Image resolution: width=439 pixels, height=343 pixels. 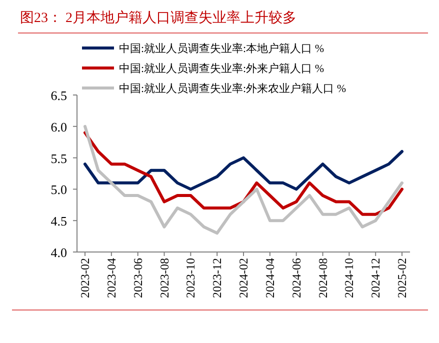 I want to click on x-tick-label: 2023-02, so click(x=85, y=278).